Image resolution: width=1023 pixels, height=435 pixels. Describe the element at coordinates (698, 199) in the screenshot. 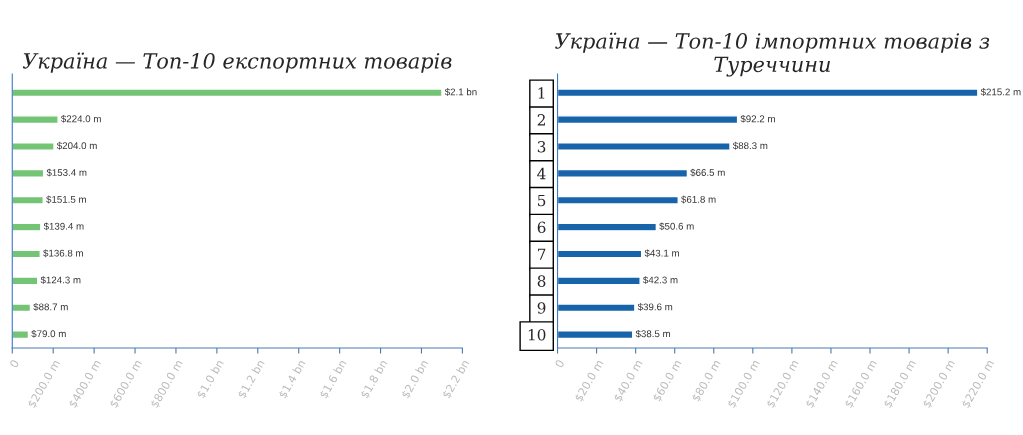

I see `data-label: $61.8 m` at that location.